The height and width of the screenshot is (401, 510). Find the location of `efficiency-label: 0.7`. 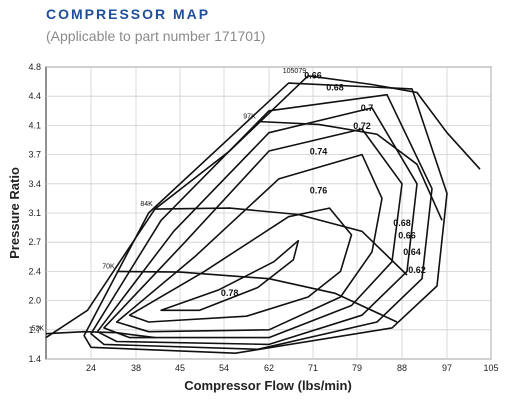

efficiency-label: 0.7 is located at coordinates (367, 108).